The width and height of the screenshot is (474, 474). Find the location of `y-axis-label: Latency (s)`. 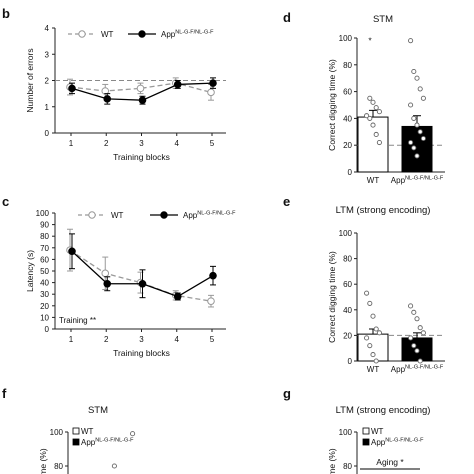

y-axis-label: Latency (s) is located at coordinates (30, 271).